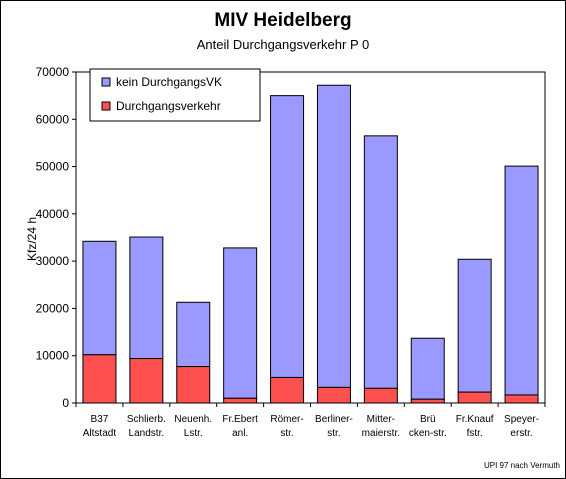 The width and height of the screenshot is (566, 479). What do you see at coordinates (147, 433) in the screenshot?
I see `x-tick-label: Landstr.` at bounding box center [147, 433].